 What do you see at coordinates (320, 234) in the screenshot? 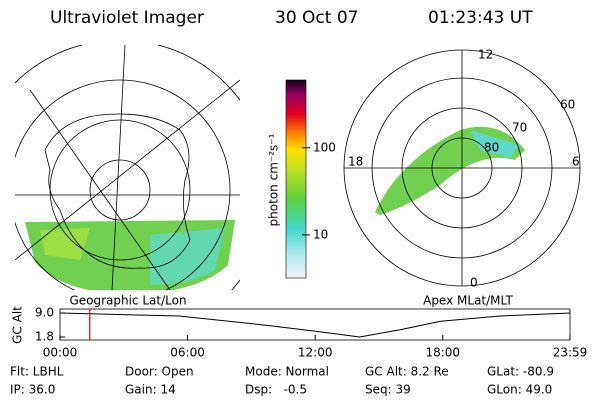
I see `colorbar-tick-label: 10` at bounding box center [320, 234].